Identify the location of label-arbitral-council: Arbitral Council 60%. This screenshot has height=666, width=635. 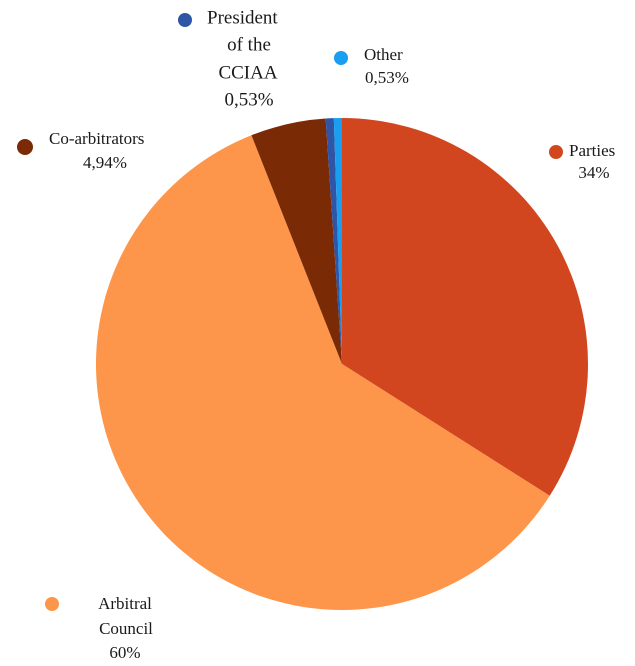
(99, 628).